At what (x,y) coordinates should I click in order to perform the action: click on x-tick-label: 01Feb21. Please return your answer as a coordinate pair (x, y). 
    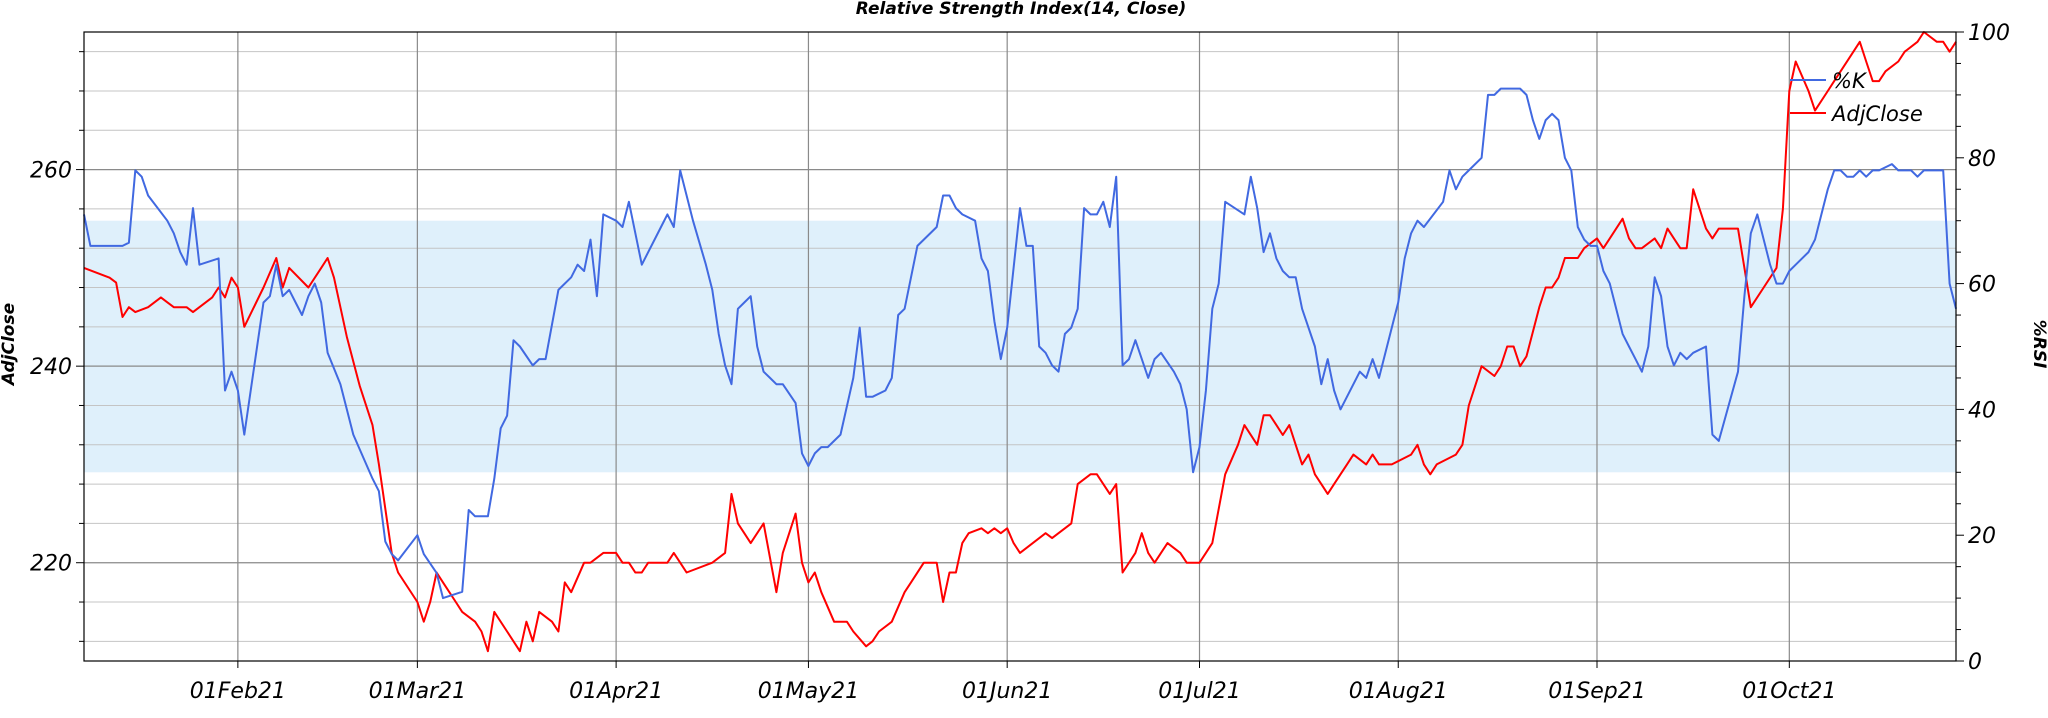
    Looking at the image, I should click on (238, 691).